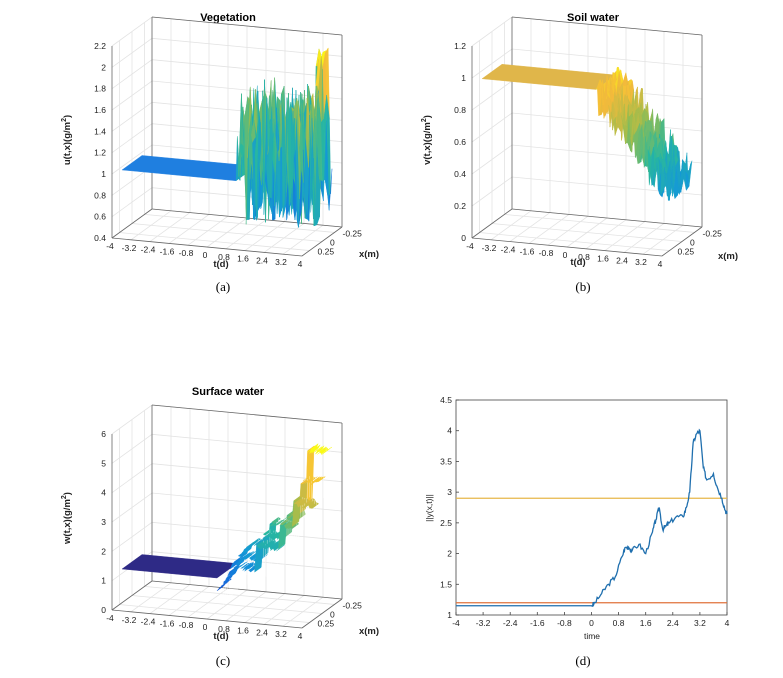 Image resolution: width=783 pixels, height=678 pixels. I want to click on z-tick-label: 0.2, so click(460, 206).